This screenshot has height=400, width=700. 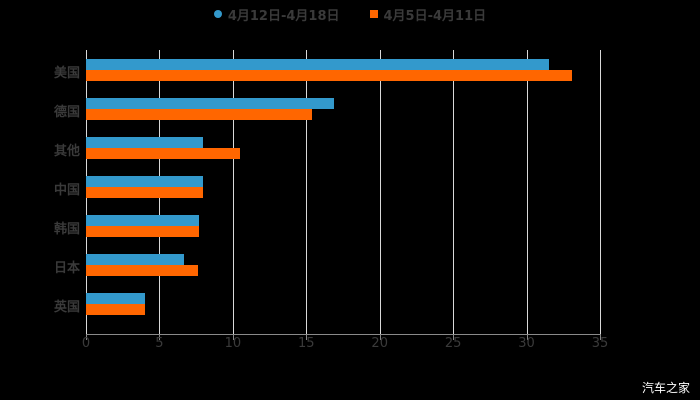 I want to click on legend-item-series-2: 4月5日-4月11日, so click(x=428, y=14).